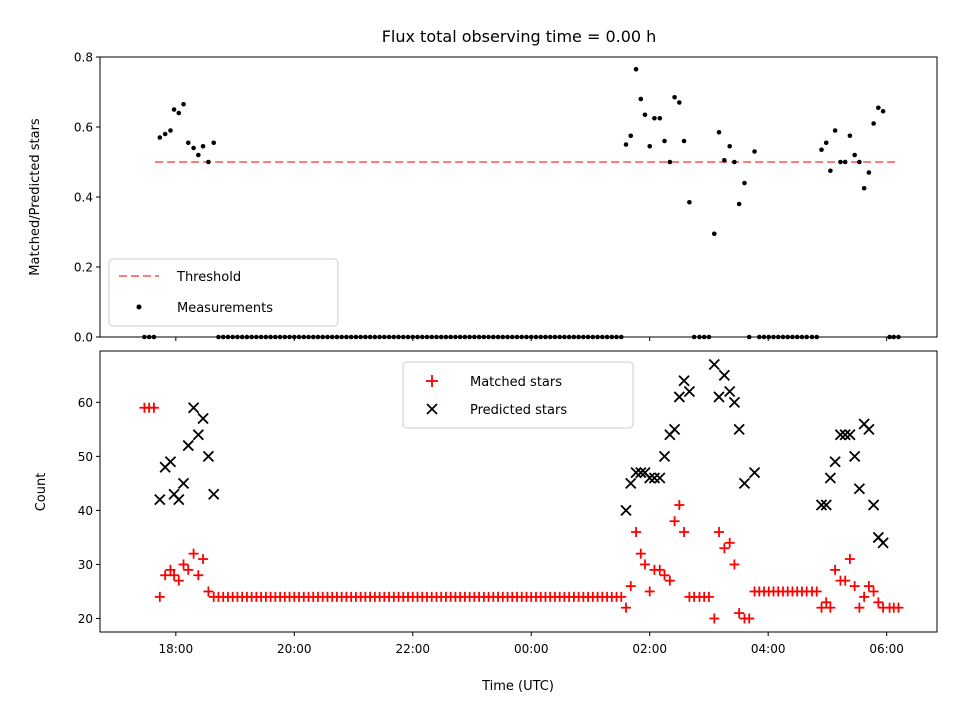  What do you see at coordinates (85, 619) in the screenshot?
I see `bottom-y-tick-label: 20` at bounding box center [85, 619].